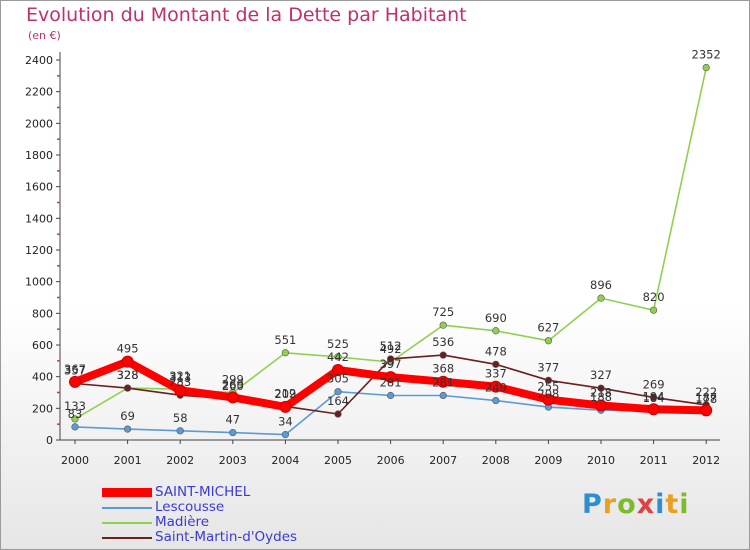  Describe the element at coordinates (496, 351) in the screenshot. I see `data-label: 478` at that location.